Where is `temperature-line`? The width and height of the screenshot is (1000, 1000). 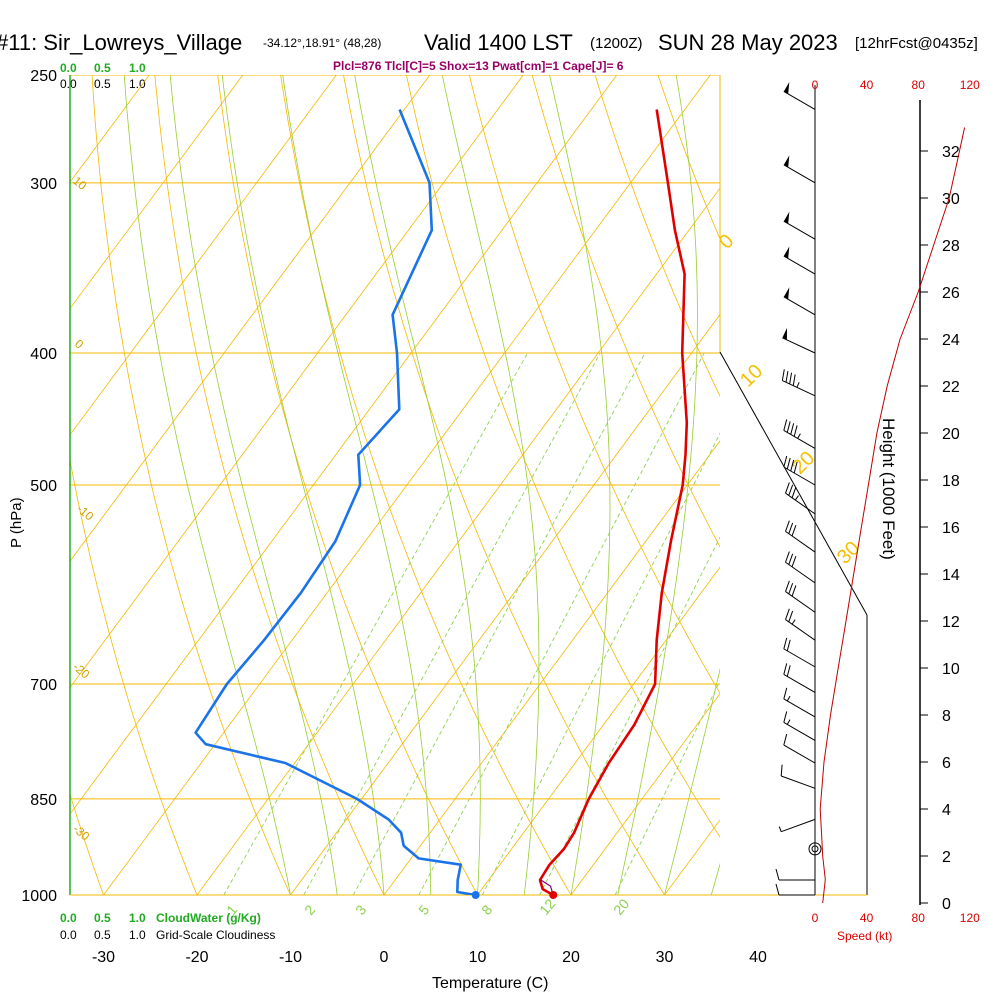
temperature-line is located at coordinates (613, 502).